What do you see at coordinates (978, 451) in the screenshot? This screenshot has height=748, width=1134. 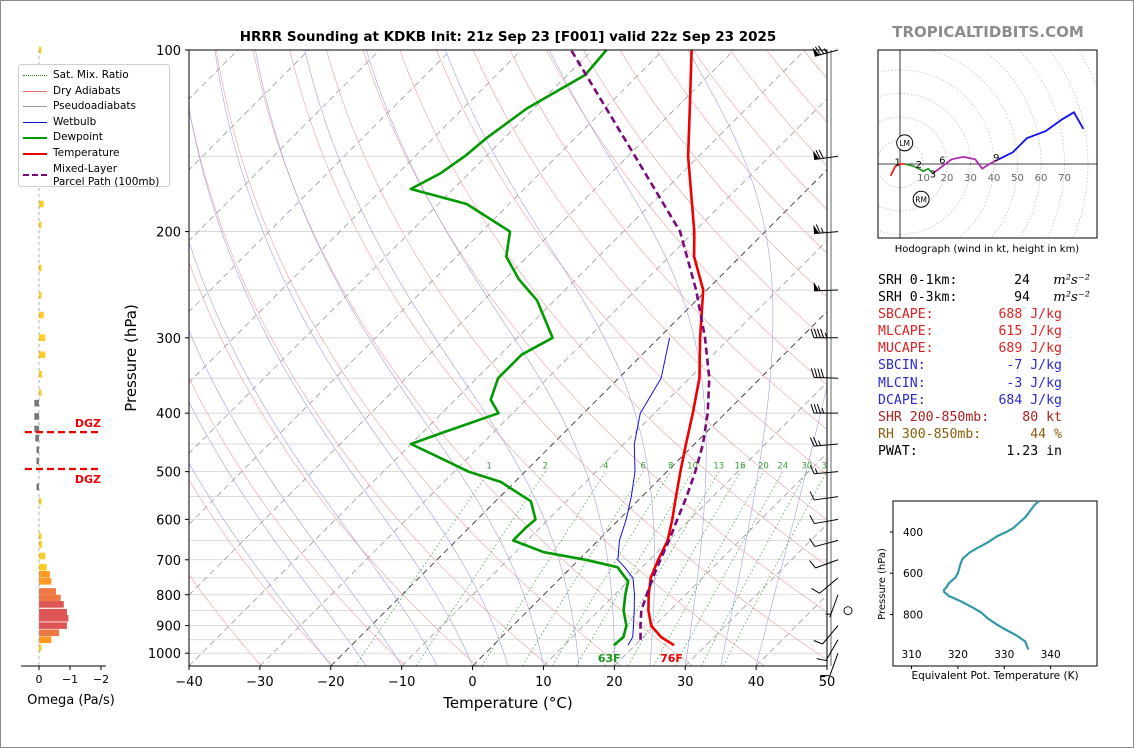 I see `stat-row: PWAT: 1.23 in` at bounding box center [978, 451].